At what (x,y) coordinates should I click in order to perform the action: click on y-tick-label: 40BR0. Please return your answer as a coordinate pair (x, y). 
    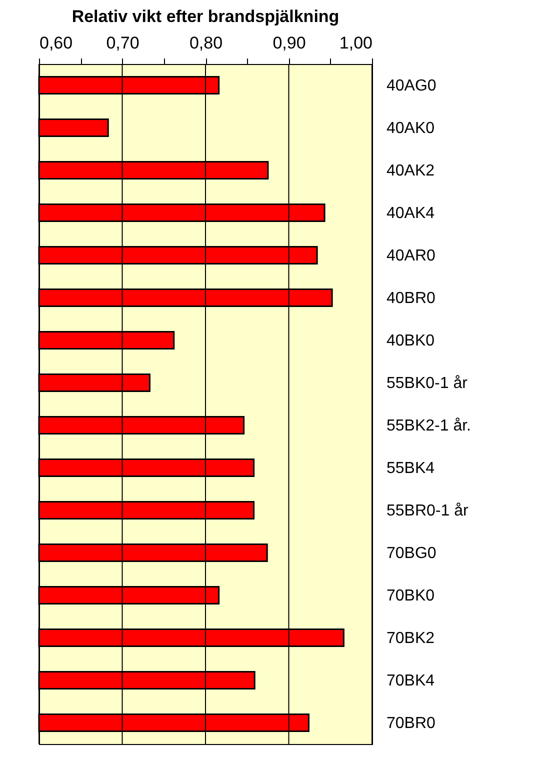
    Looking at the image, I should click on (411, 298).